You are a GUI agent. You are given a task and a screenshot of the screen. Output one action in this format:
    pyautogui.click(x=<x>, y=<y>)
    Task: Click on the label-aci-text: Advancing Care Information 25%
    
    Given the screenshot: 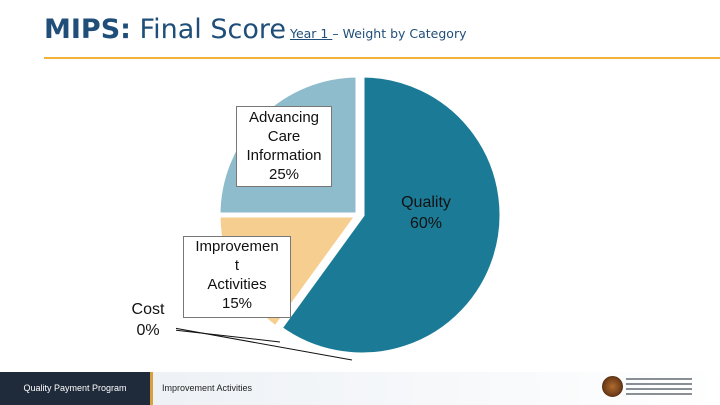 What is the action you would take?
    pyautogui.click(x=284, y=146)
    